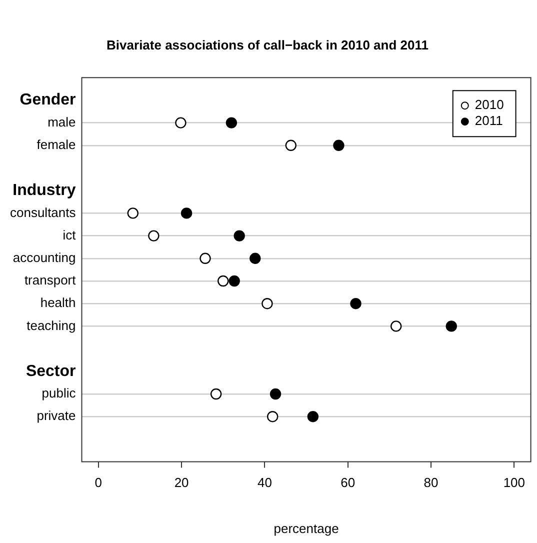 The image size is (537, 543). I want to click on x-tick-label: 100, so click(514, 482).